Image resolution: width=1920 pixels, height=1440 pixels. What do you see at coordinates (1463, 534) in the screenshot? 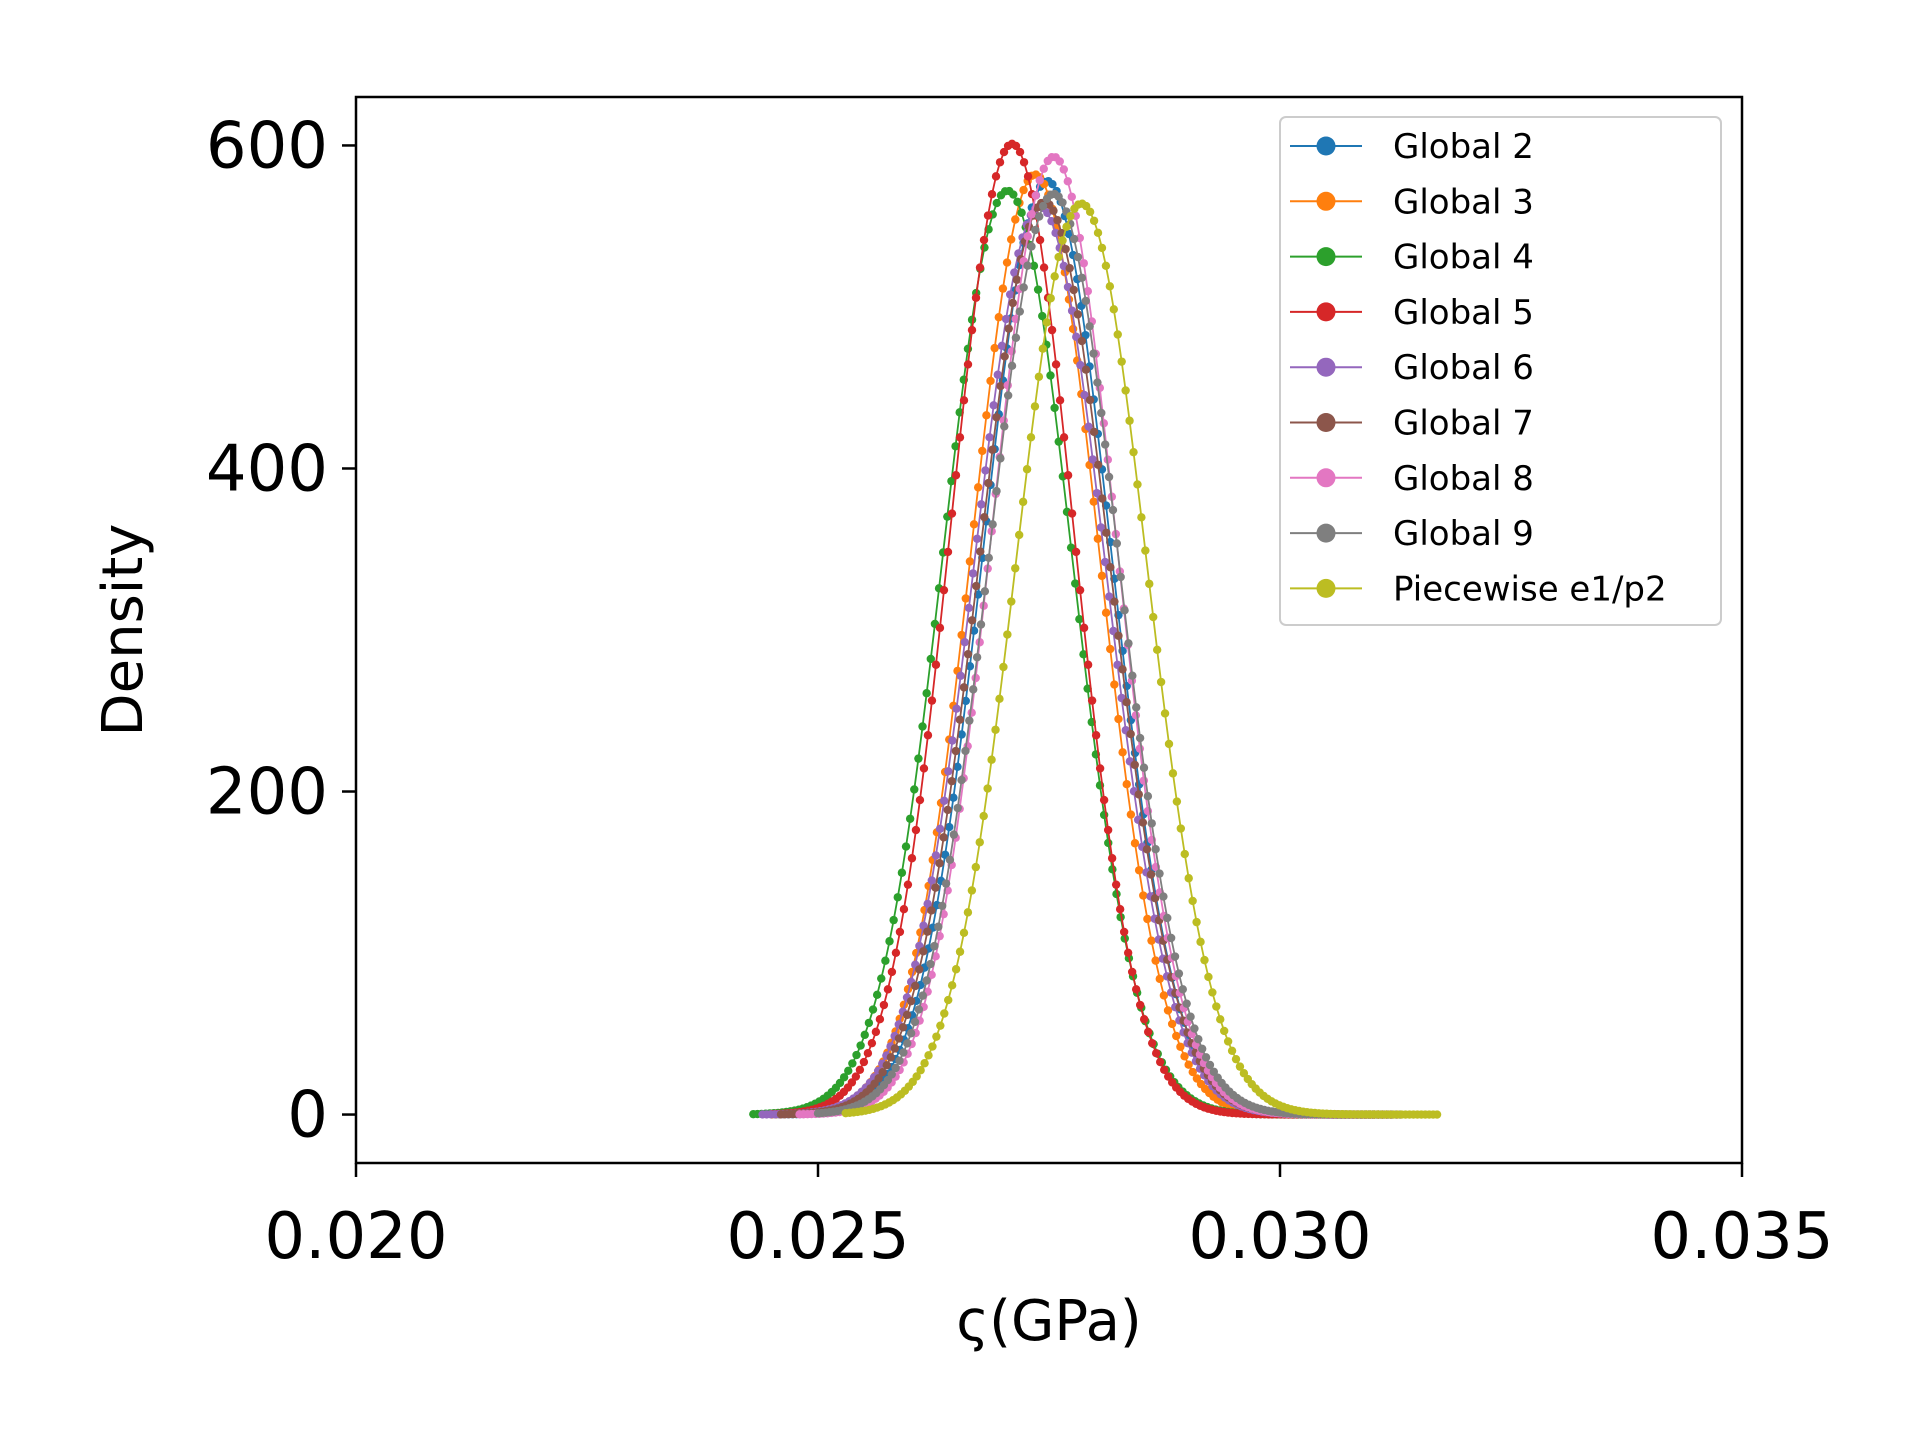
I see `legend-label: Global 9` at bounding box center [1463, 534].